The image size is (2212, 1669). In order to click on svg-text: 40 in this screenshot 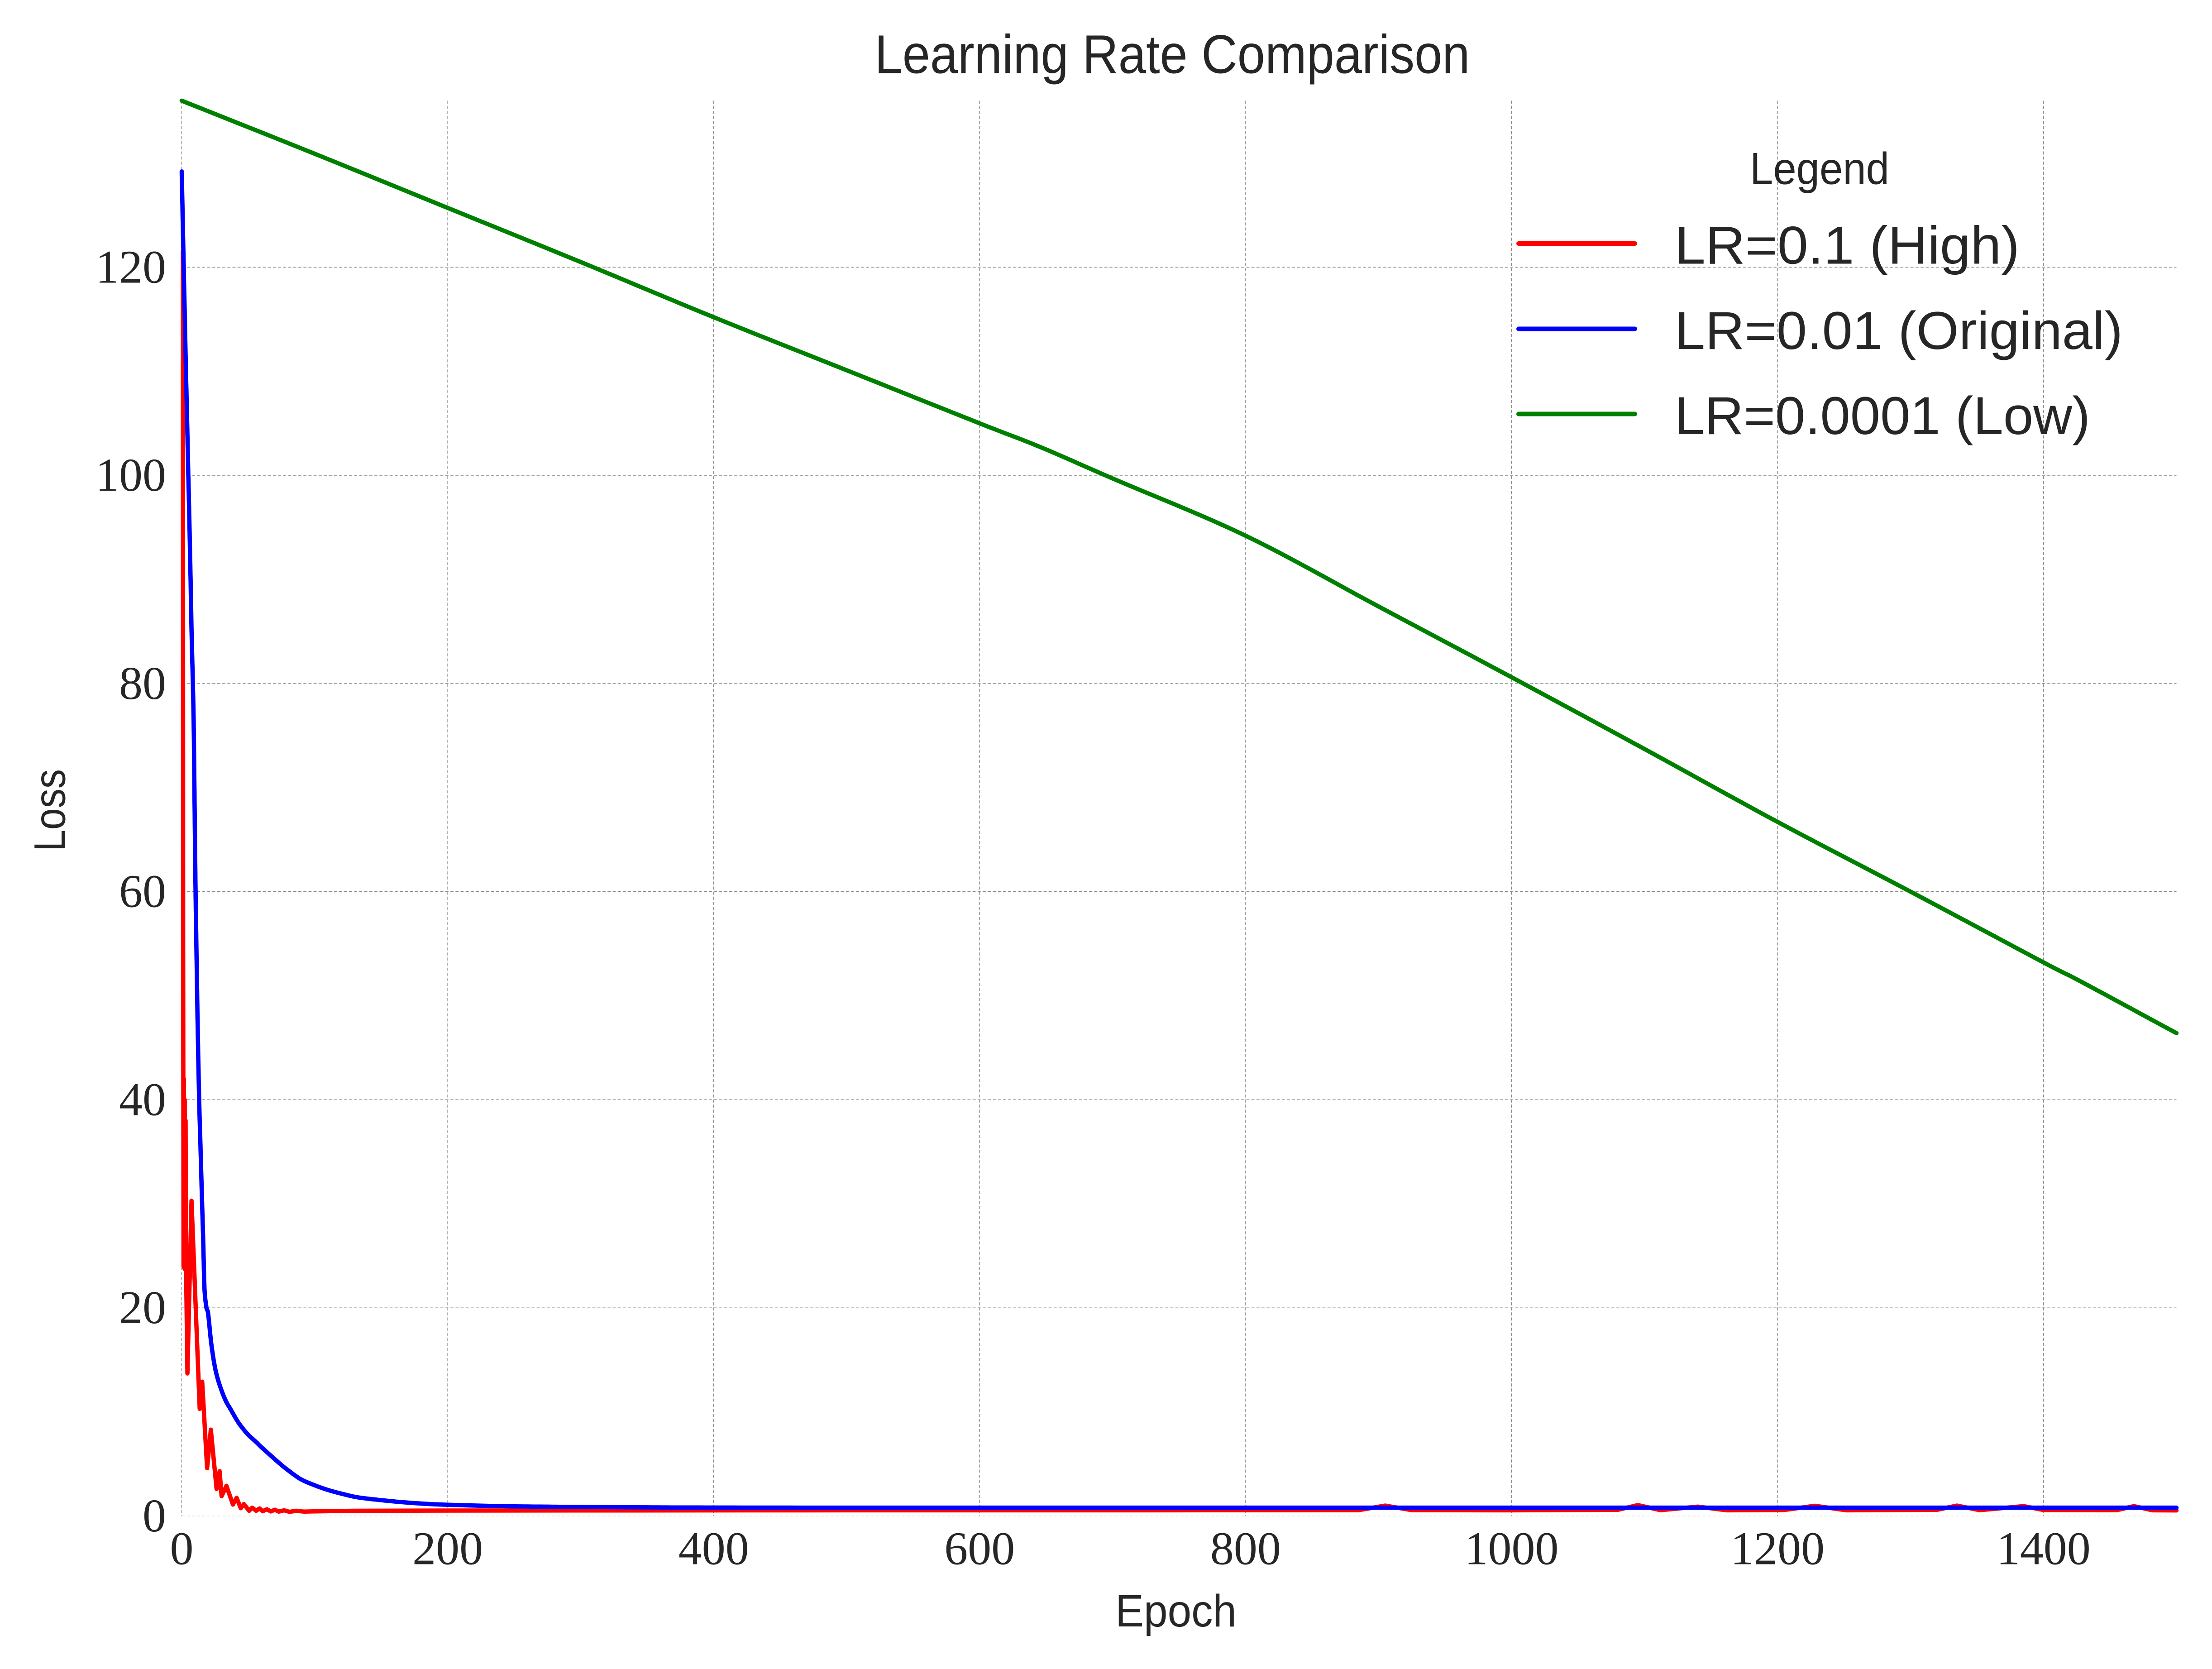, I will do `click(142, 1099)`.